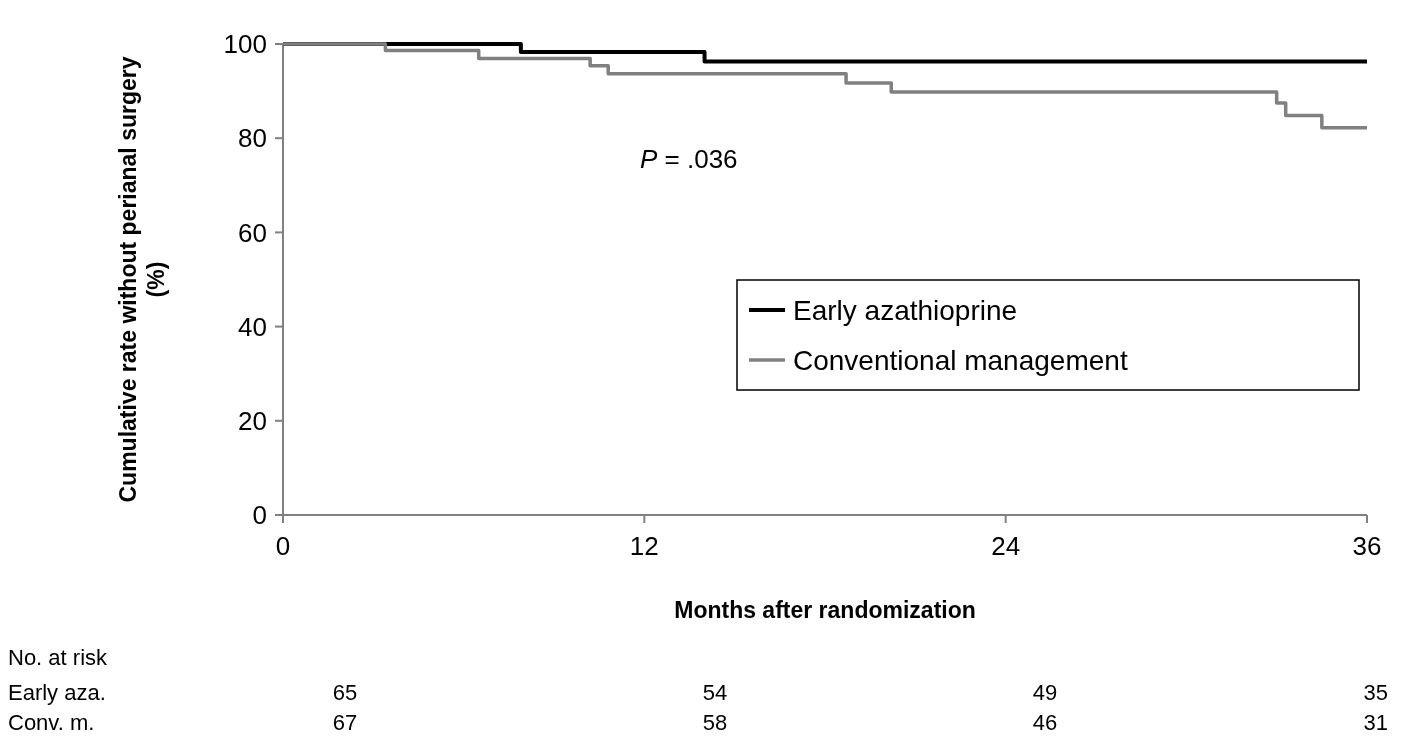  Describe the element at coordinates (259, 515) in the screenshot. I see `y-tick-label: 0` at that location.